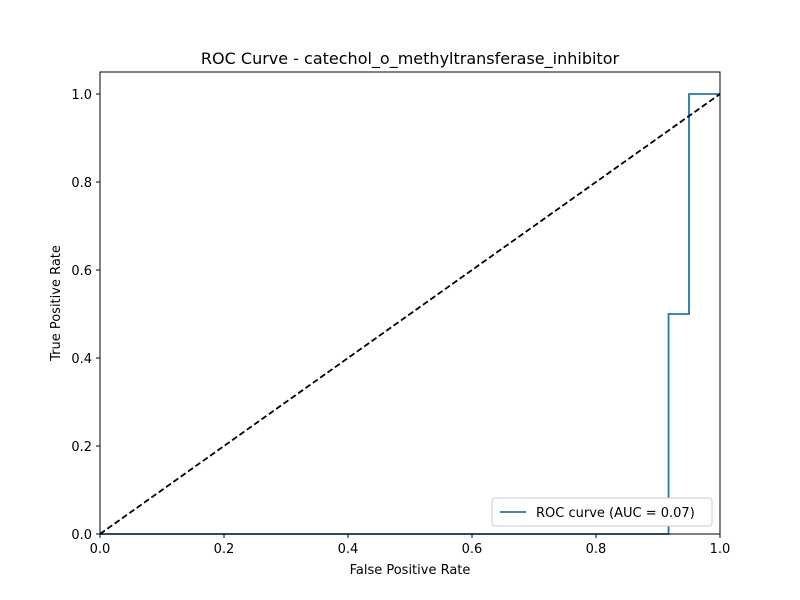 Image resolution: width=800 pixels, height=600 pixels. I want to click on y-axis-label: True Positive Rate, so click(56, 303).